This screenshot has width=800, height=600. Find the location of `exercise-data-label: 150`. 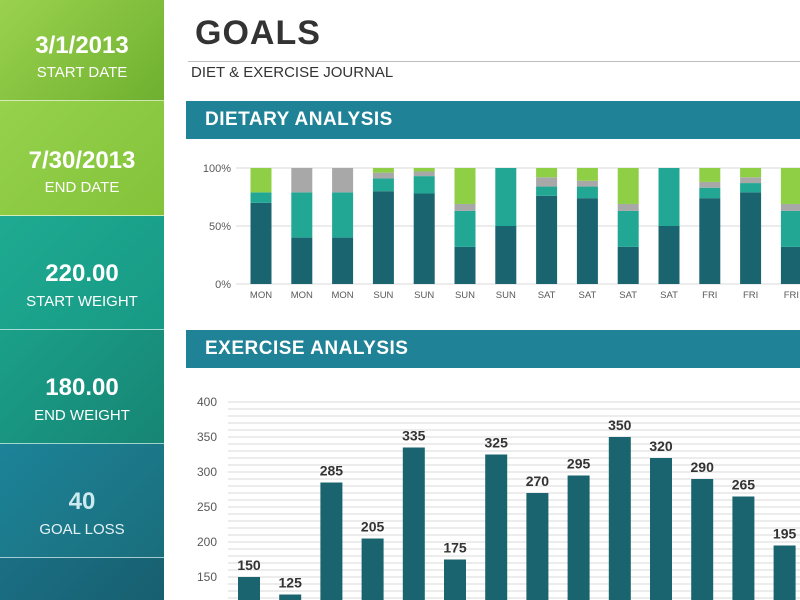

exercise-data-label: 150 is located at coordinates (249, 565).